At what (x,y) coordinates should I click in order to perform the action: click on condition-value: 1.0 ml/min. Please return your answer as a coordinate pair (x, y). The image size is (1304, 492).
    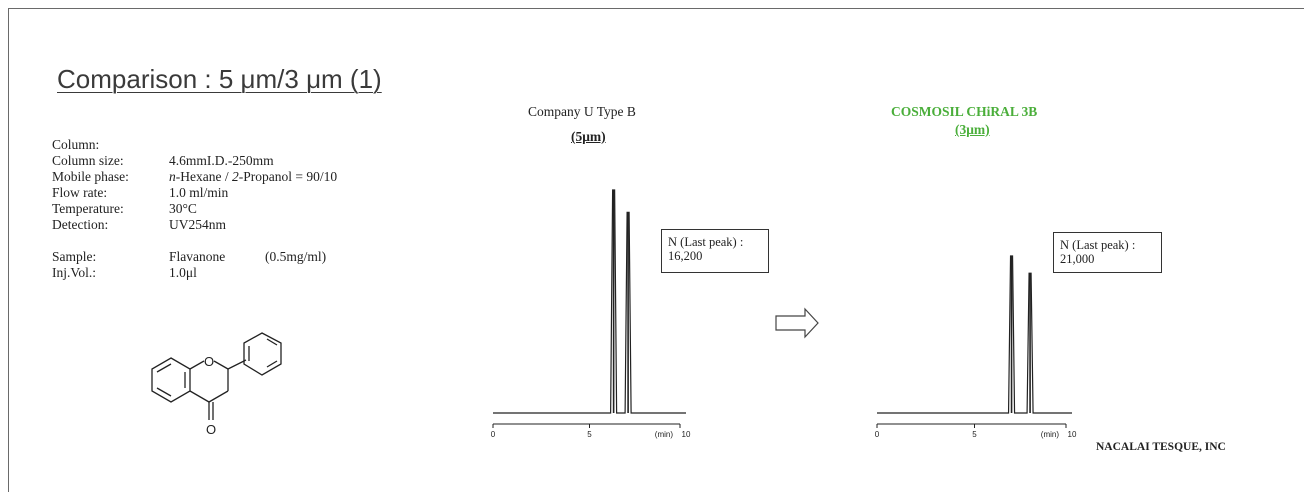
    Looking at the image, I should click on (199, 192).